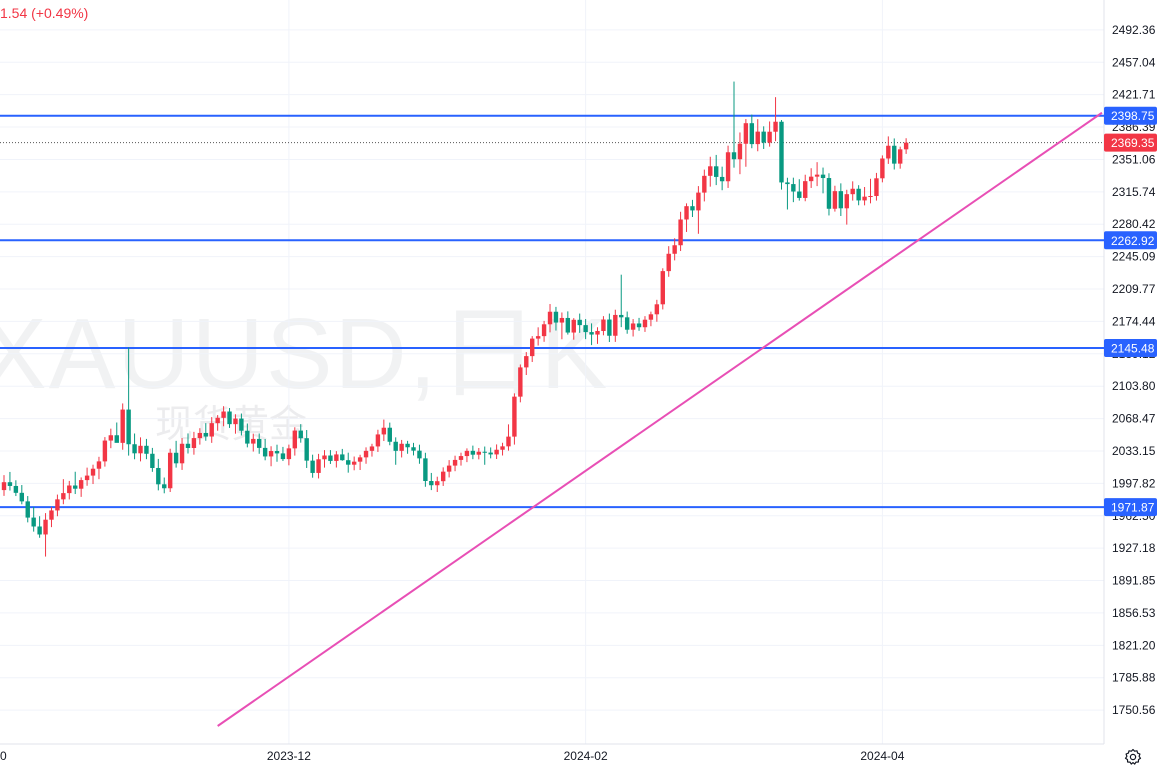 This screenshot has height=771, width=1157. What do you see at coordinates (1134, 483) in the screenshot?
I see `y-tick-label: 1997.82` at bounding box center [1134, 483].